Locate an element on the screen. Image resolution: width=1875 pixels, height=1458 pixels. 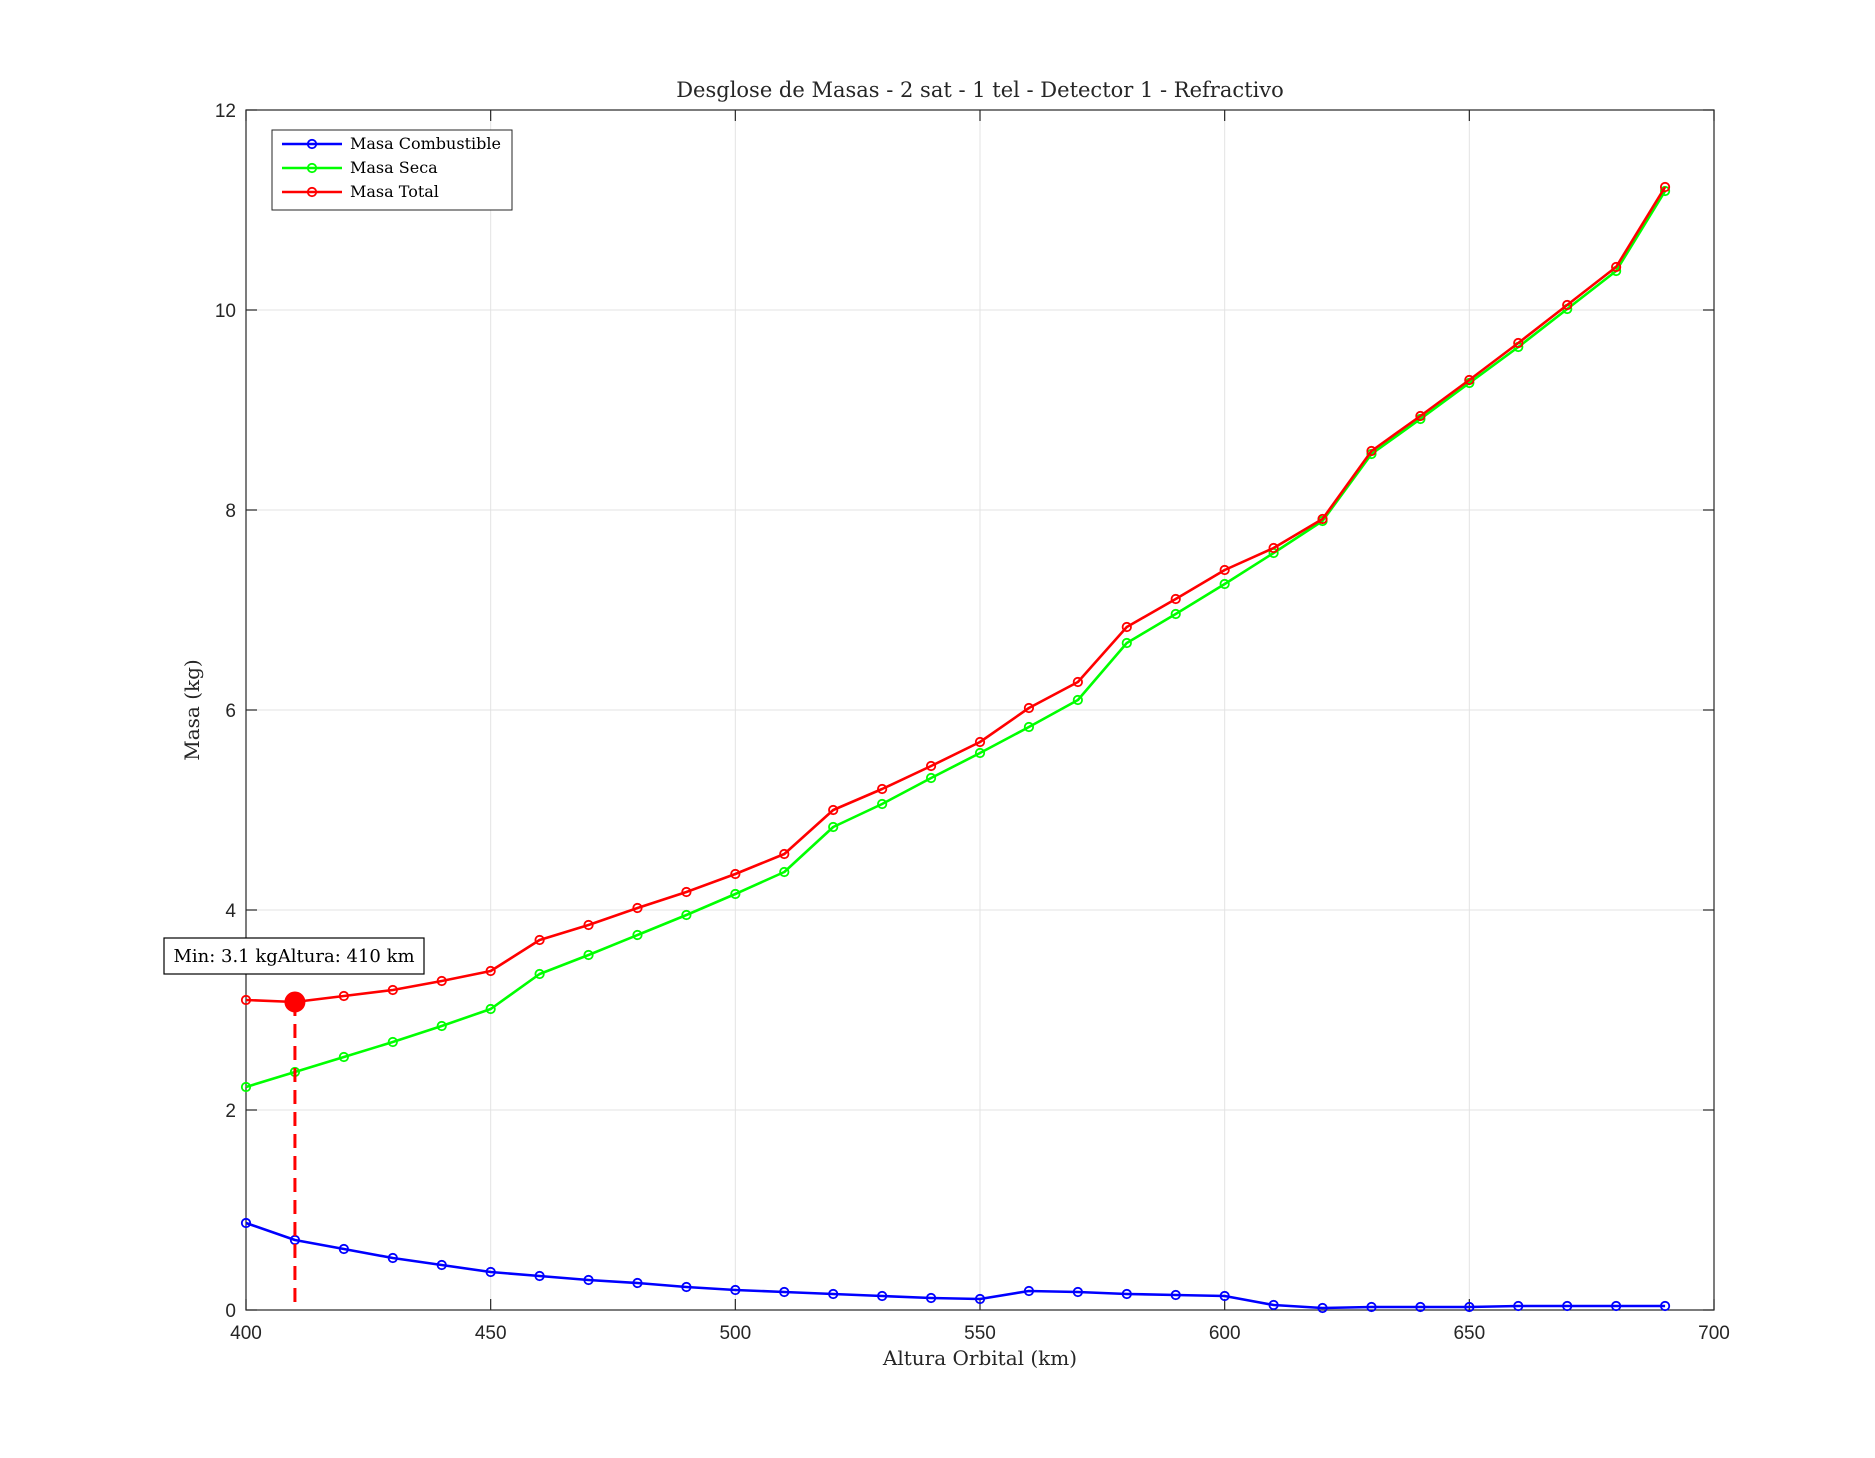
x-tick-label: 550 is located at coordinates (980, 1333).